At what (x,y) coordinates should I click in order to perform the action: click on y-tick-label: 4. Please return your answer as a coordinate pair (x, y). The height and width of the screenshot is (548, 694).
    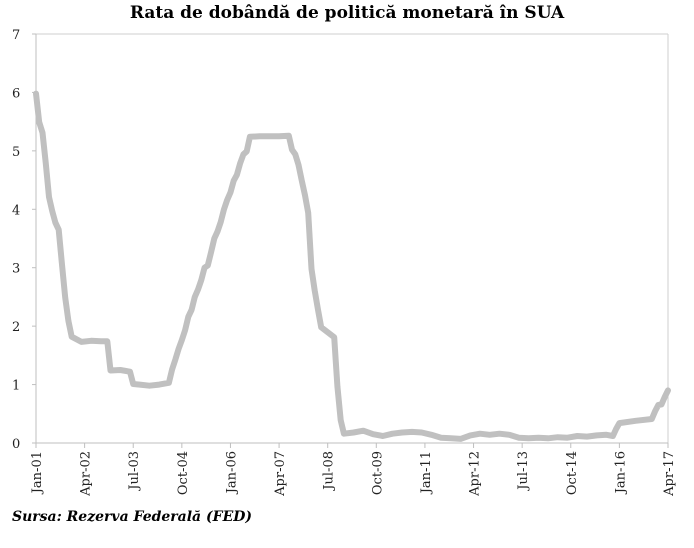
    Looking at the image, I should click on (16, 210).